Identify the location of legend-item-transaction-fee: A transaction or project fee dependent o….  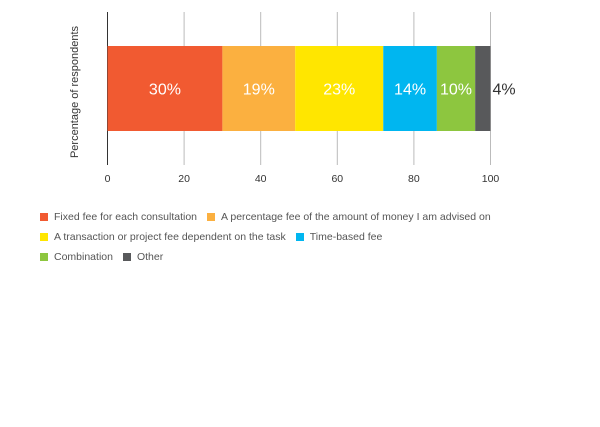
(163, 237).